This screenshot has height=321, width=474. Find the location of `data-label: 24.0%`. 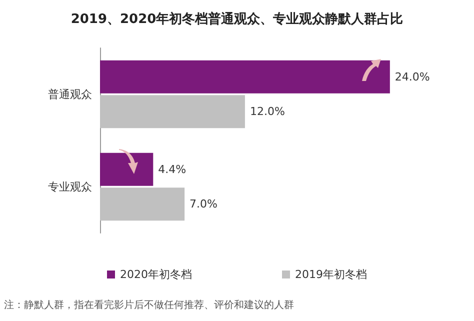

data-label: 24.0% is located at coordinates (412, 77).